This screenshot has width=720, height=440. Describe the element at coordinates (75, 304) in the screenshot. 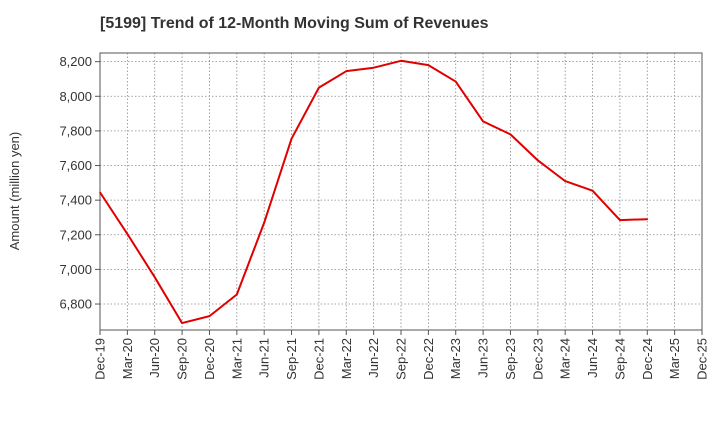

I see `y-tick-label: 6,800` at that location.